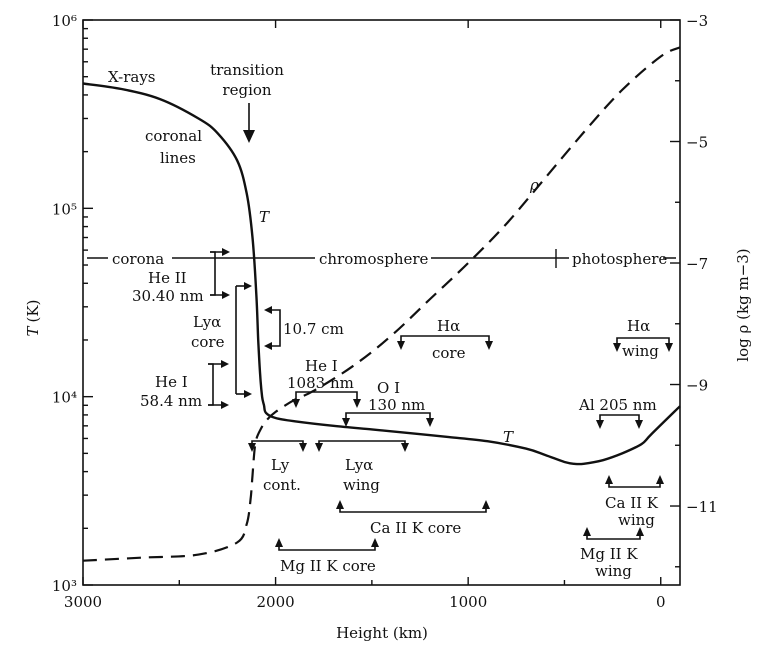 Image resolution: width=768 pixels, height=647 pixels. Describe the element at coordinates (225, 364) in the screenshot. I see `he1-584-arrowhead-top` at that location.